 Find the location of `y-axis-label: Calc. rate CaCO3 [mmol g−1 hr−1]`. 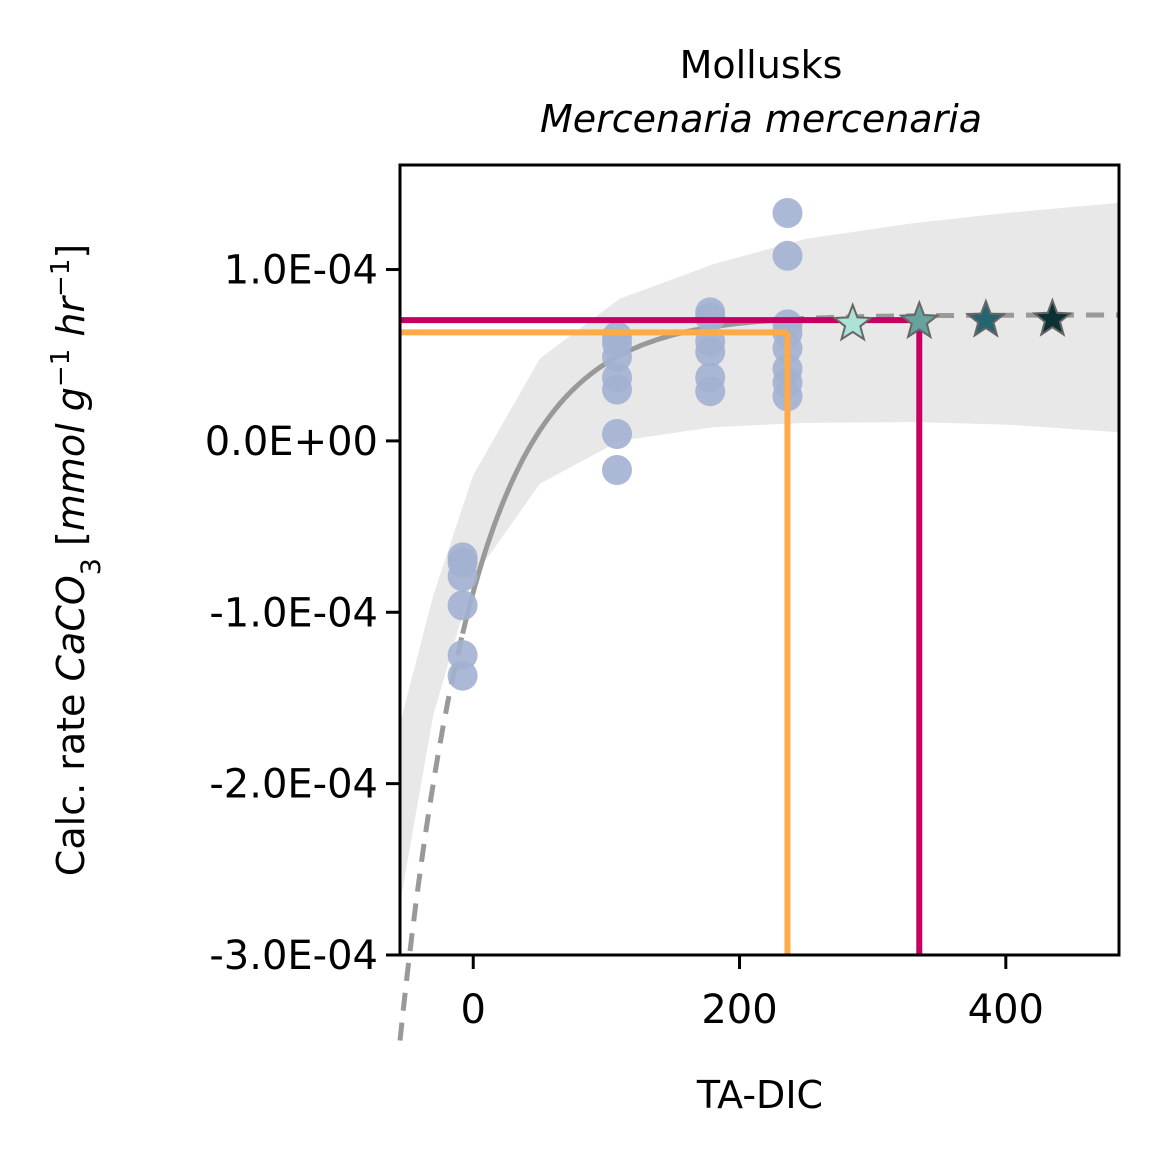

y-axis-label: Calc. rate CaCO3 [mmol g−1 hr−1] is located at coordinates (76, 560).